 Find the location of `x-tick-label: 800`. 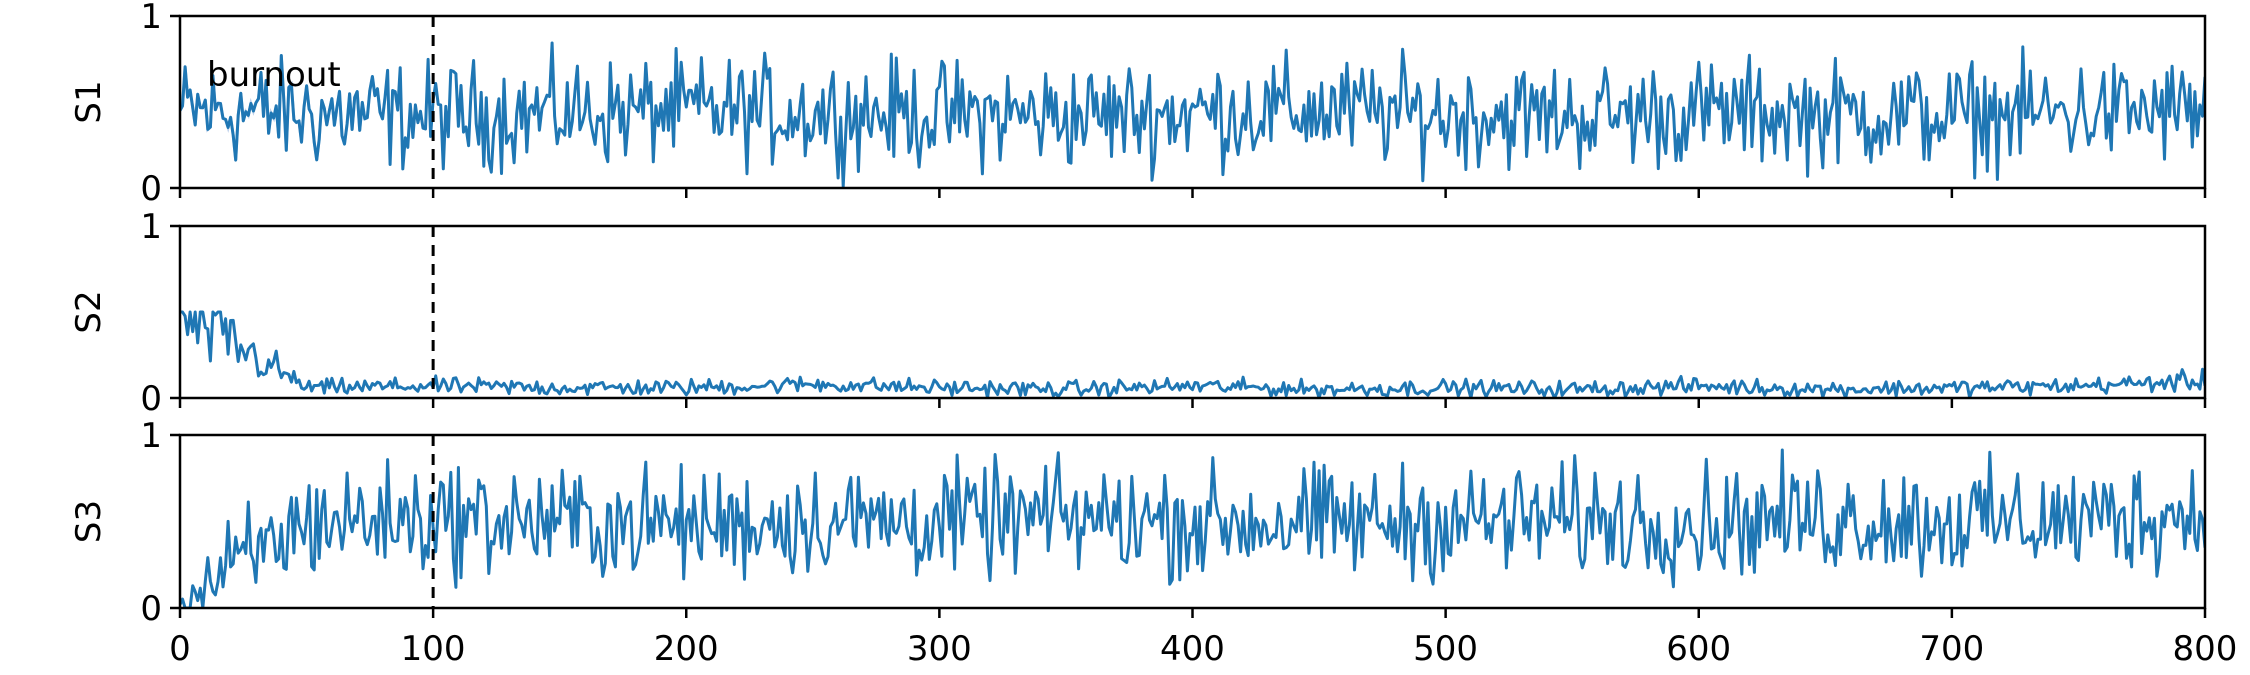

x-tick-label: 800 is located at coordinates (2205, 649).